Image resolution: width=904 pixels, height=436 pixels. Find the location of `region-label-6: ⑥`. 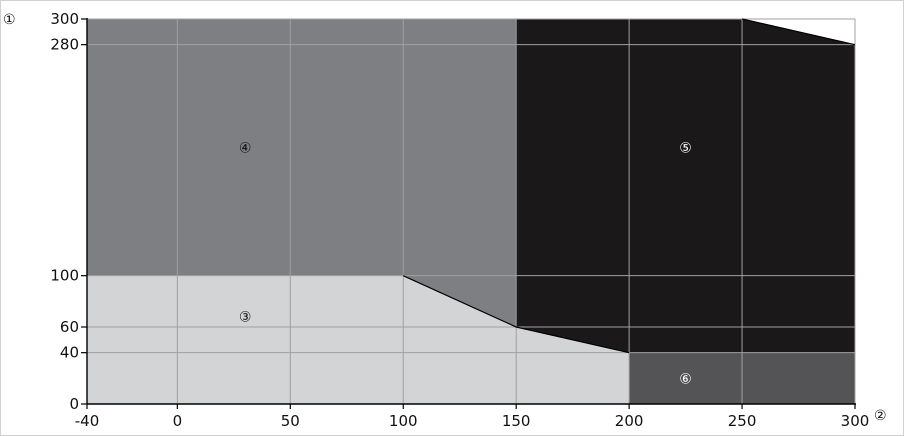

region-label-6: ⑥ is located at coordinates (685, 379).